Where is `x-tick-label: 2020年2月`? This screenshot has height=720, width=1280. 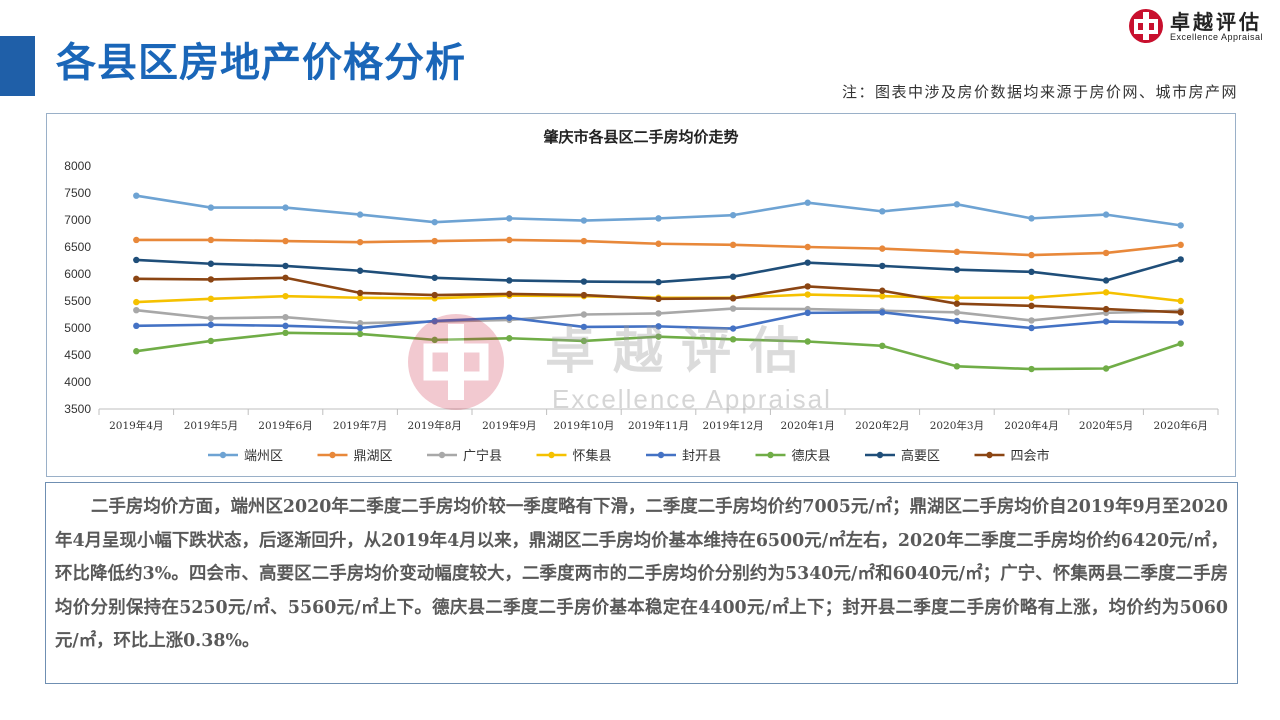 x-tick-label: 2020年2月 is located at coordinates (882, 425).